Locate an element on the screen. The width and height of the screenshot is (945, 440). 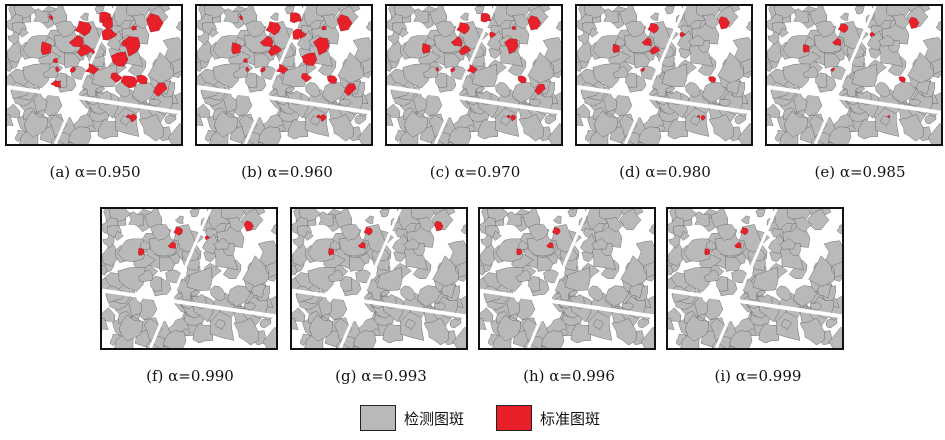
legend-item-detected: 检测图斑 is located at coordinates (412, 418).